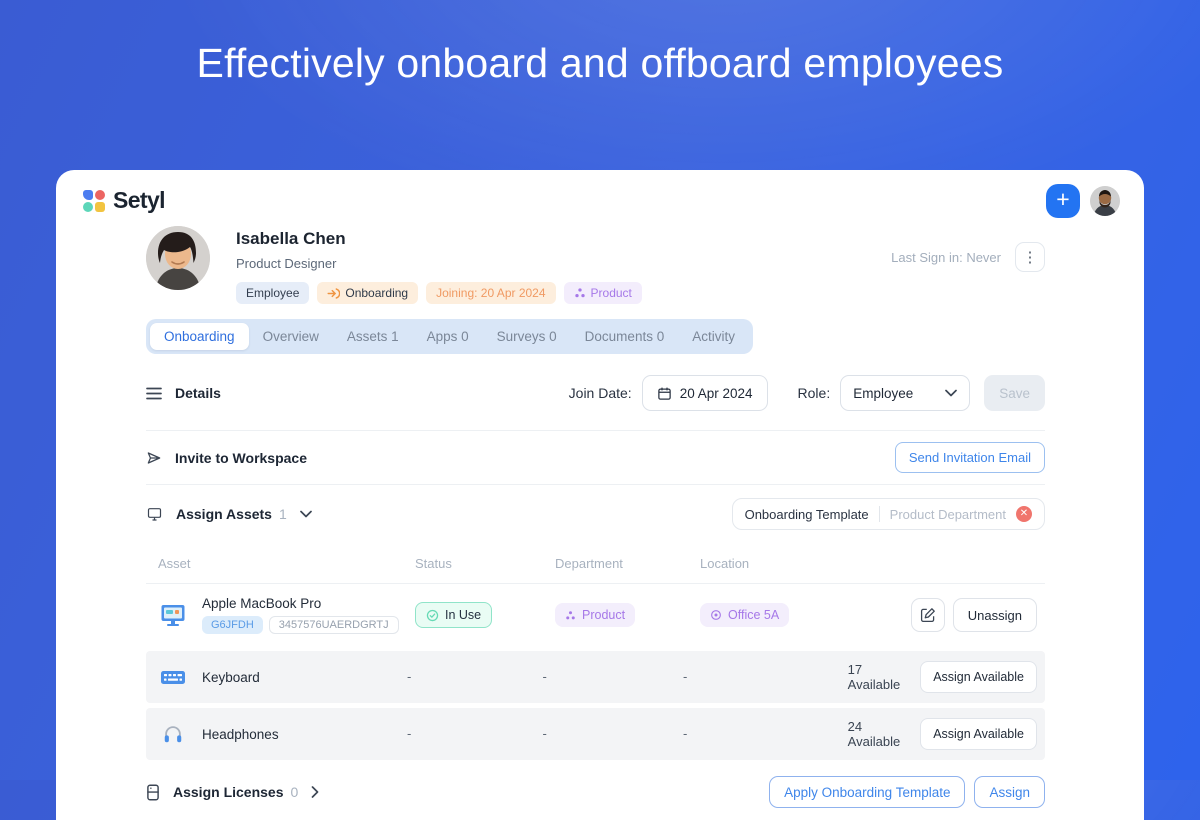  What do you see at coordinates (241, 457) in the screenshot?
I see `invite-title: Invite to Workspace` at bounding box center [241, 457].